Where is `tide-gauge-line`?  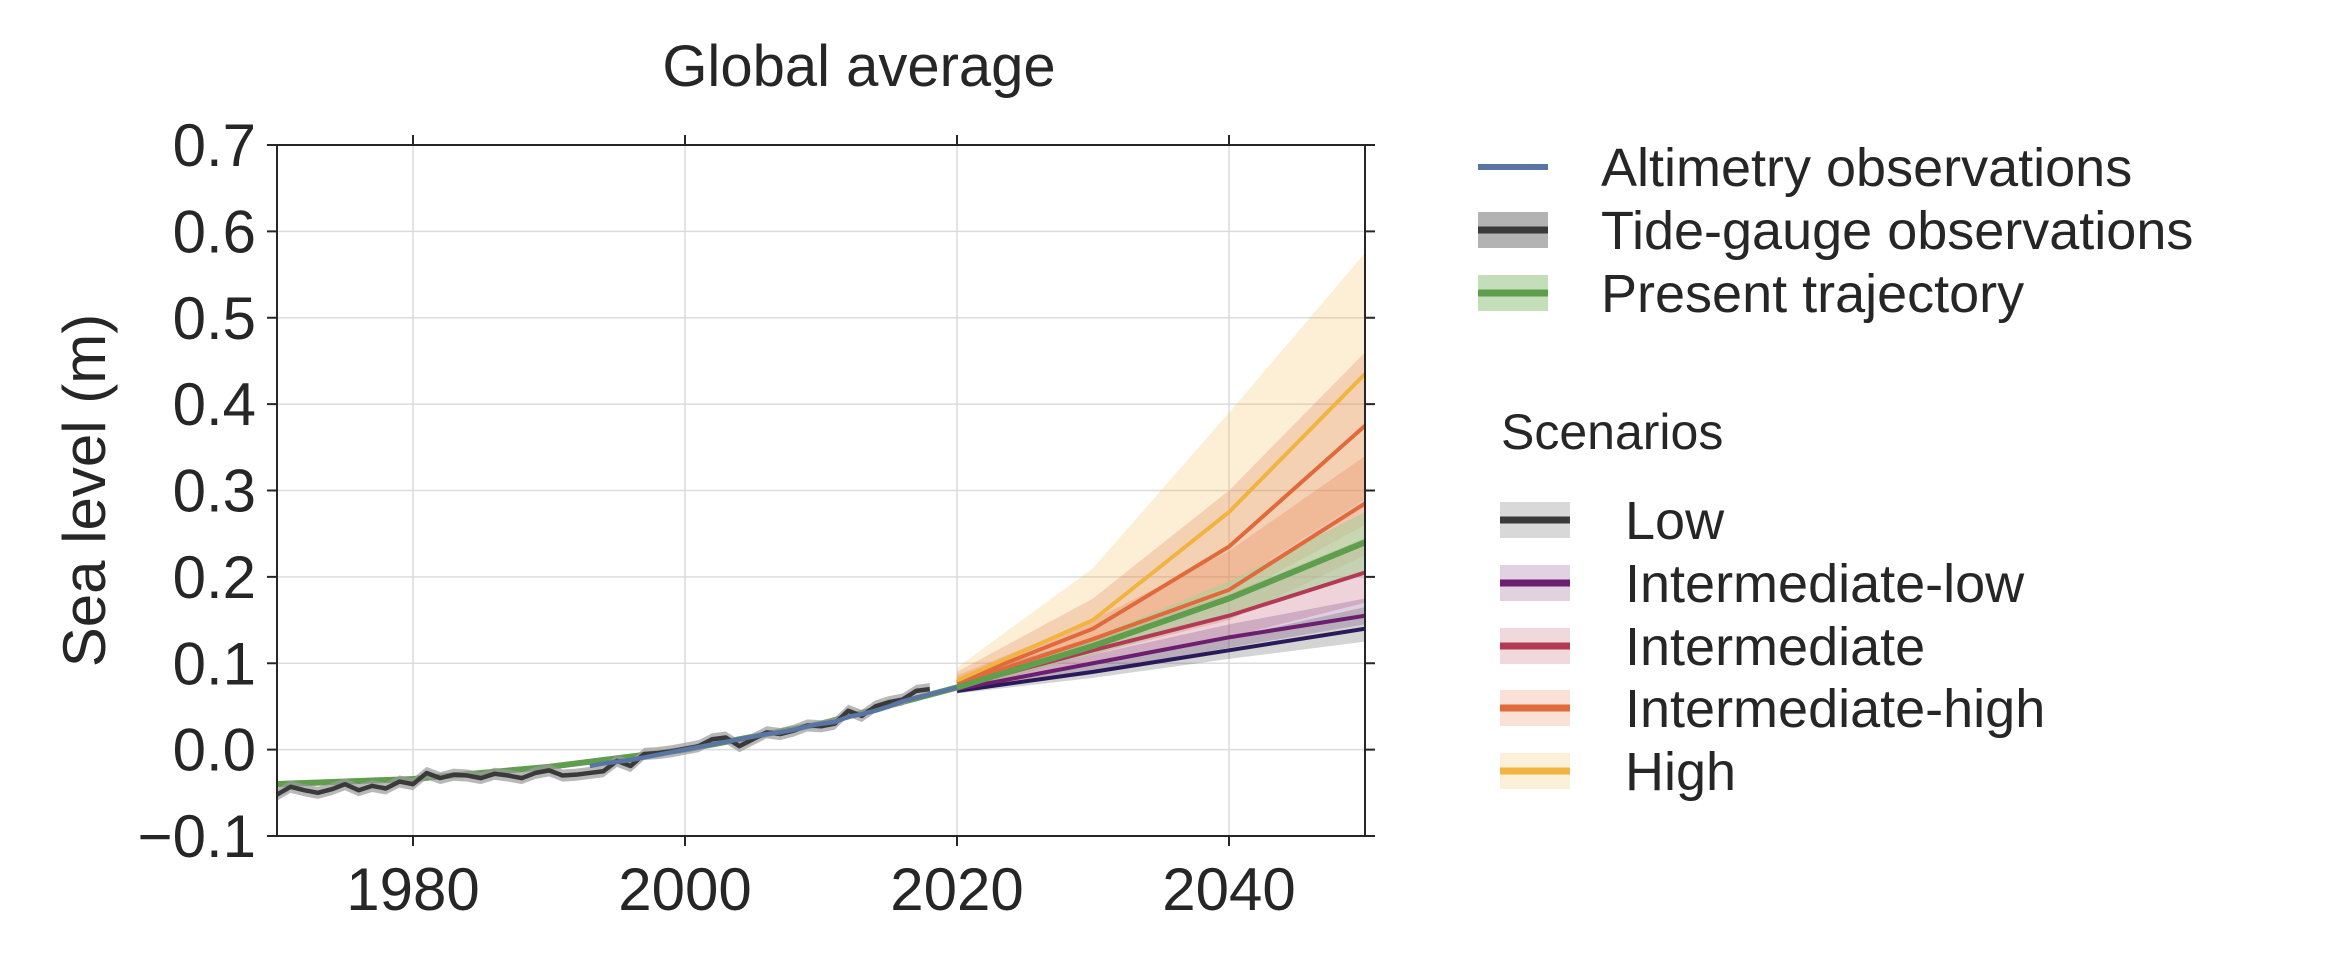
tide-gauge-line is located at coordinates (604, 741).